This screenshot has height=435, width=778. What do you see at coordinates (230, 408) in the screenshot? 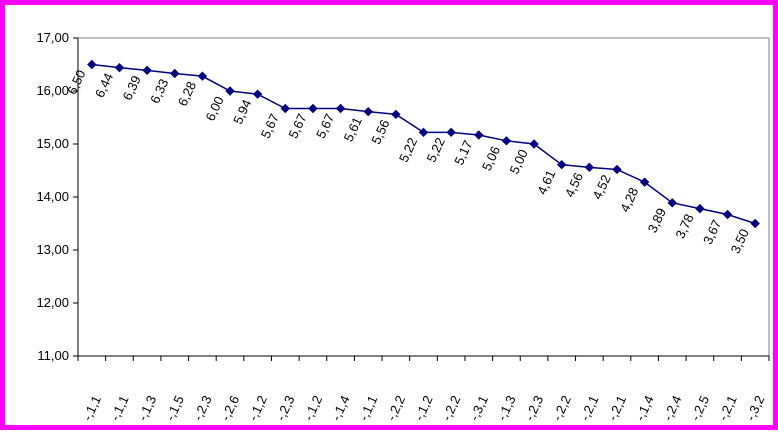
I see `x-tick-label: -,2,6` at bounding box center [230, 408].